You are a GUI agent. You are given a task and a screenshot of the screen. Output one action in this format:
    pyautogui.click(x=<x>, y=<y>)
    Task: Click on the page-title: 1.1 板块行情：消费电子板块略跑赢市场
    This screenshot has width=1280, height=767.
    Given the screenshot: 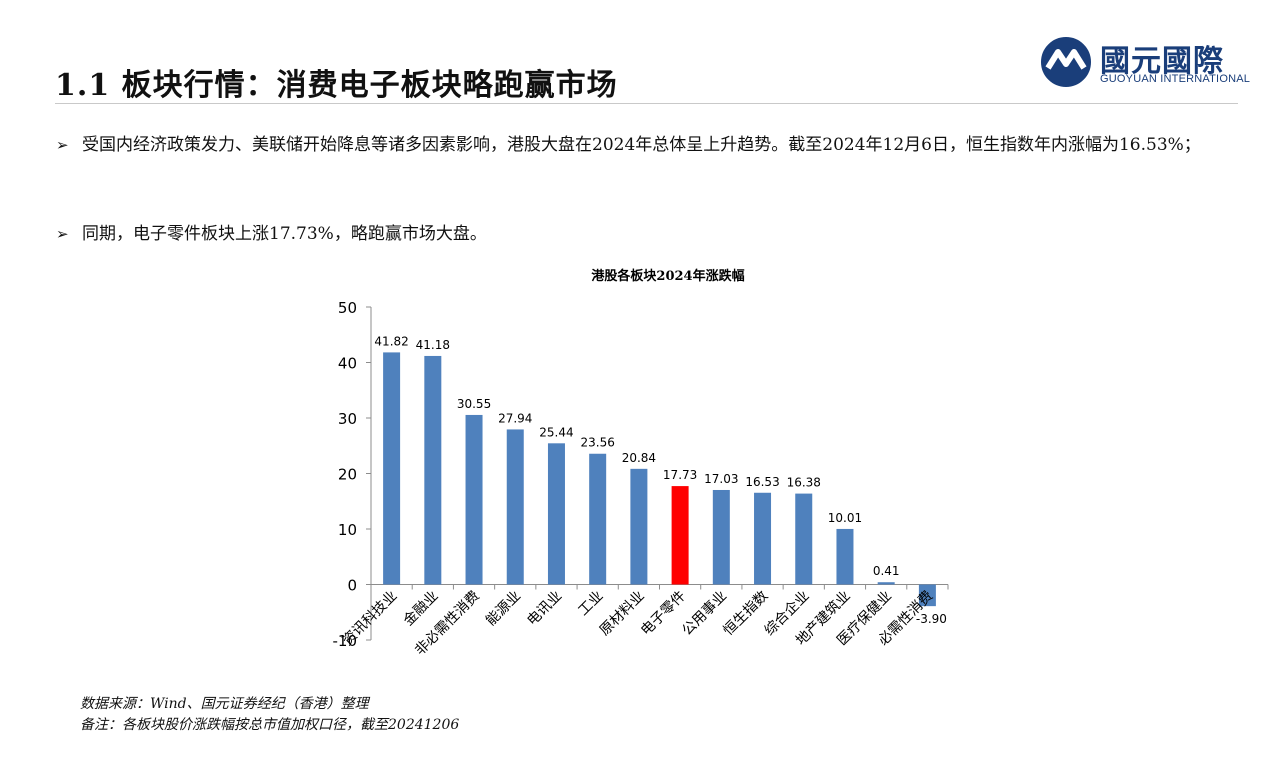 What is the action you would take?
    pyautogui.click(x=336, y=85)
    